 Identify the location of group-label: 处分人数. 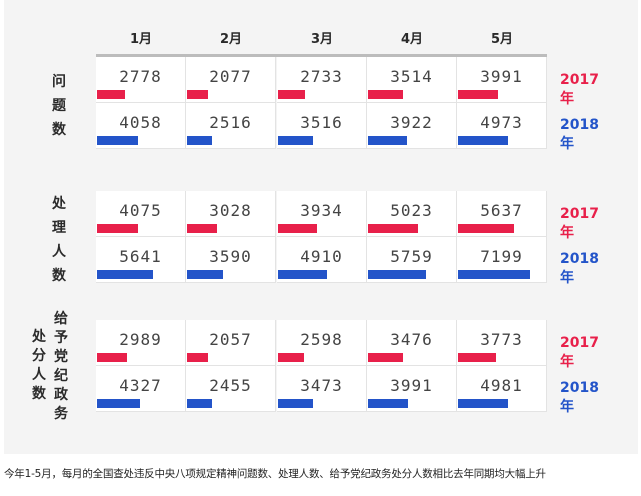
(39, 366).